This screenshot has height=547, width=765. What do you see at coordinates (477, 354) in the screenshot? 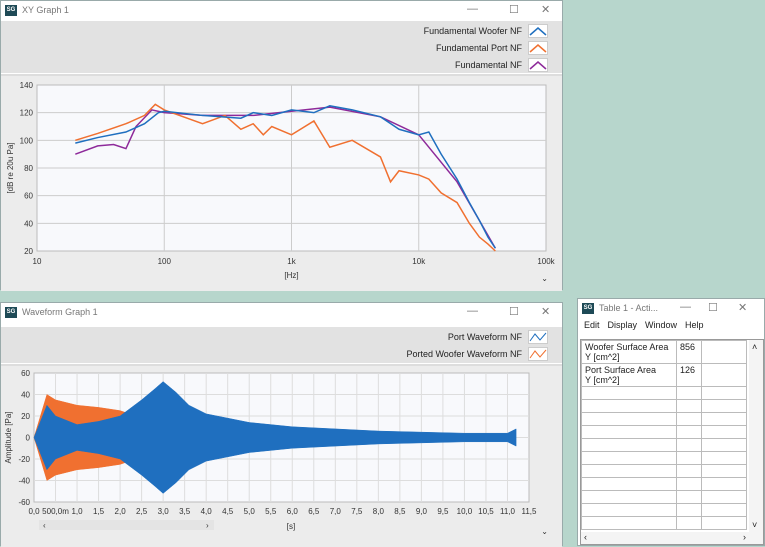
I see `legend-item: Ported Woofer Waveform NF` at bounding box center [477, 354].